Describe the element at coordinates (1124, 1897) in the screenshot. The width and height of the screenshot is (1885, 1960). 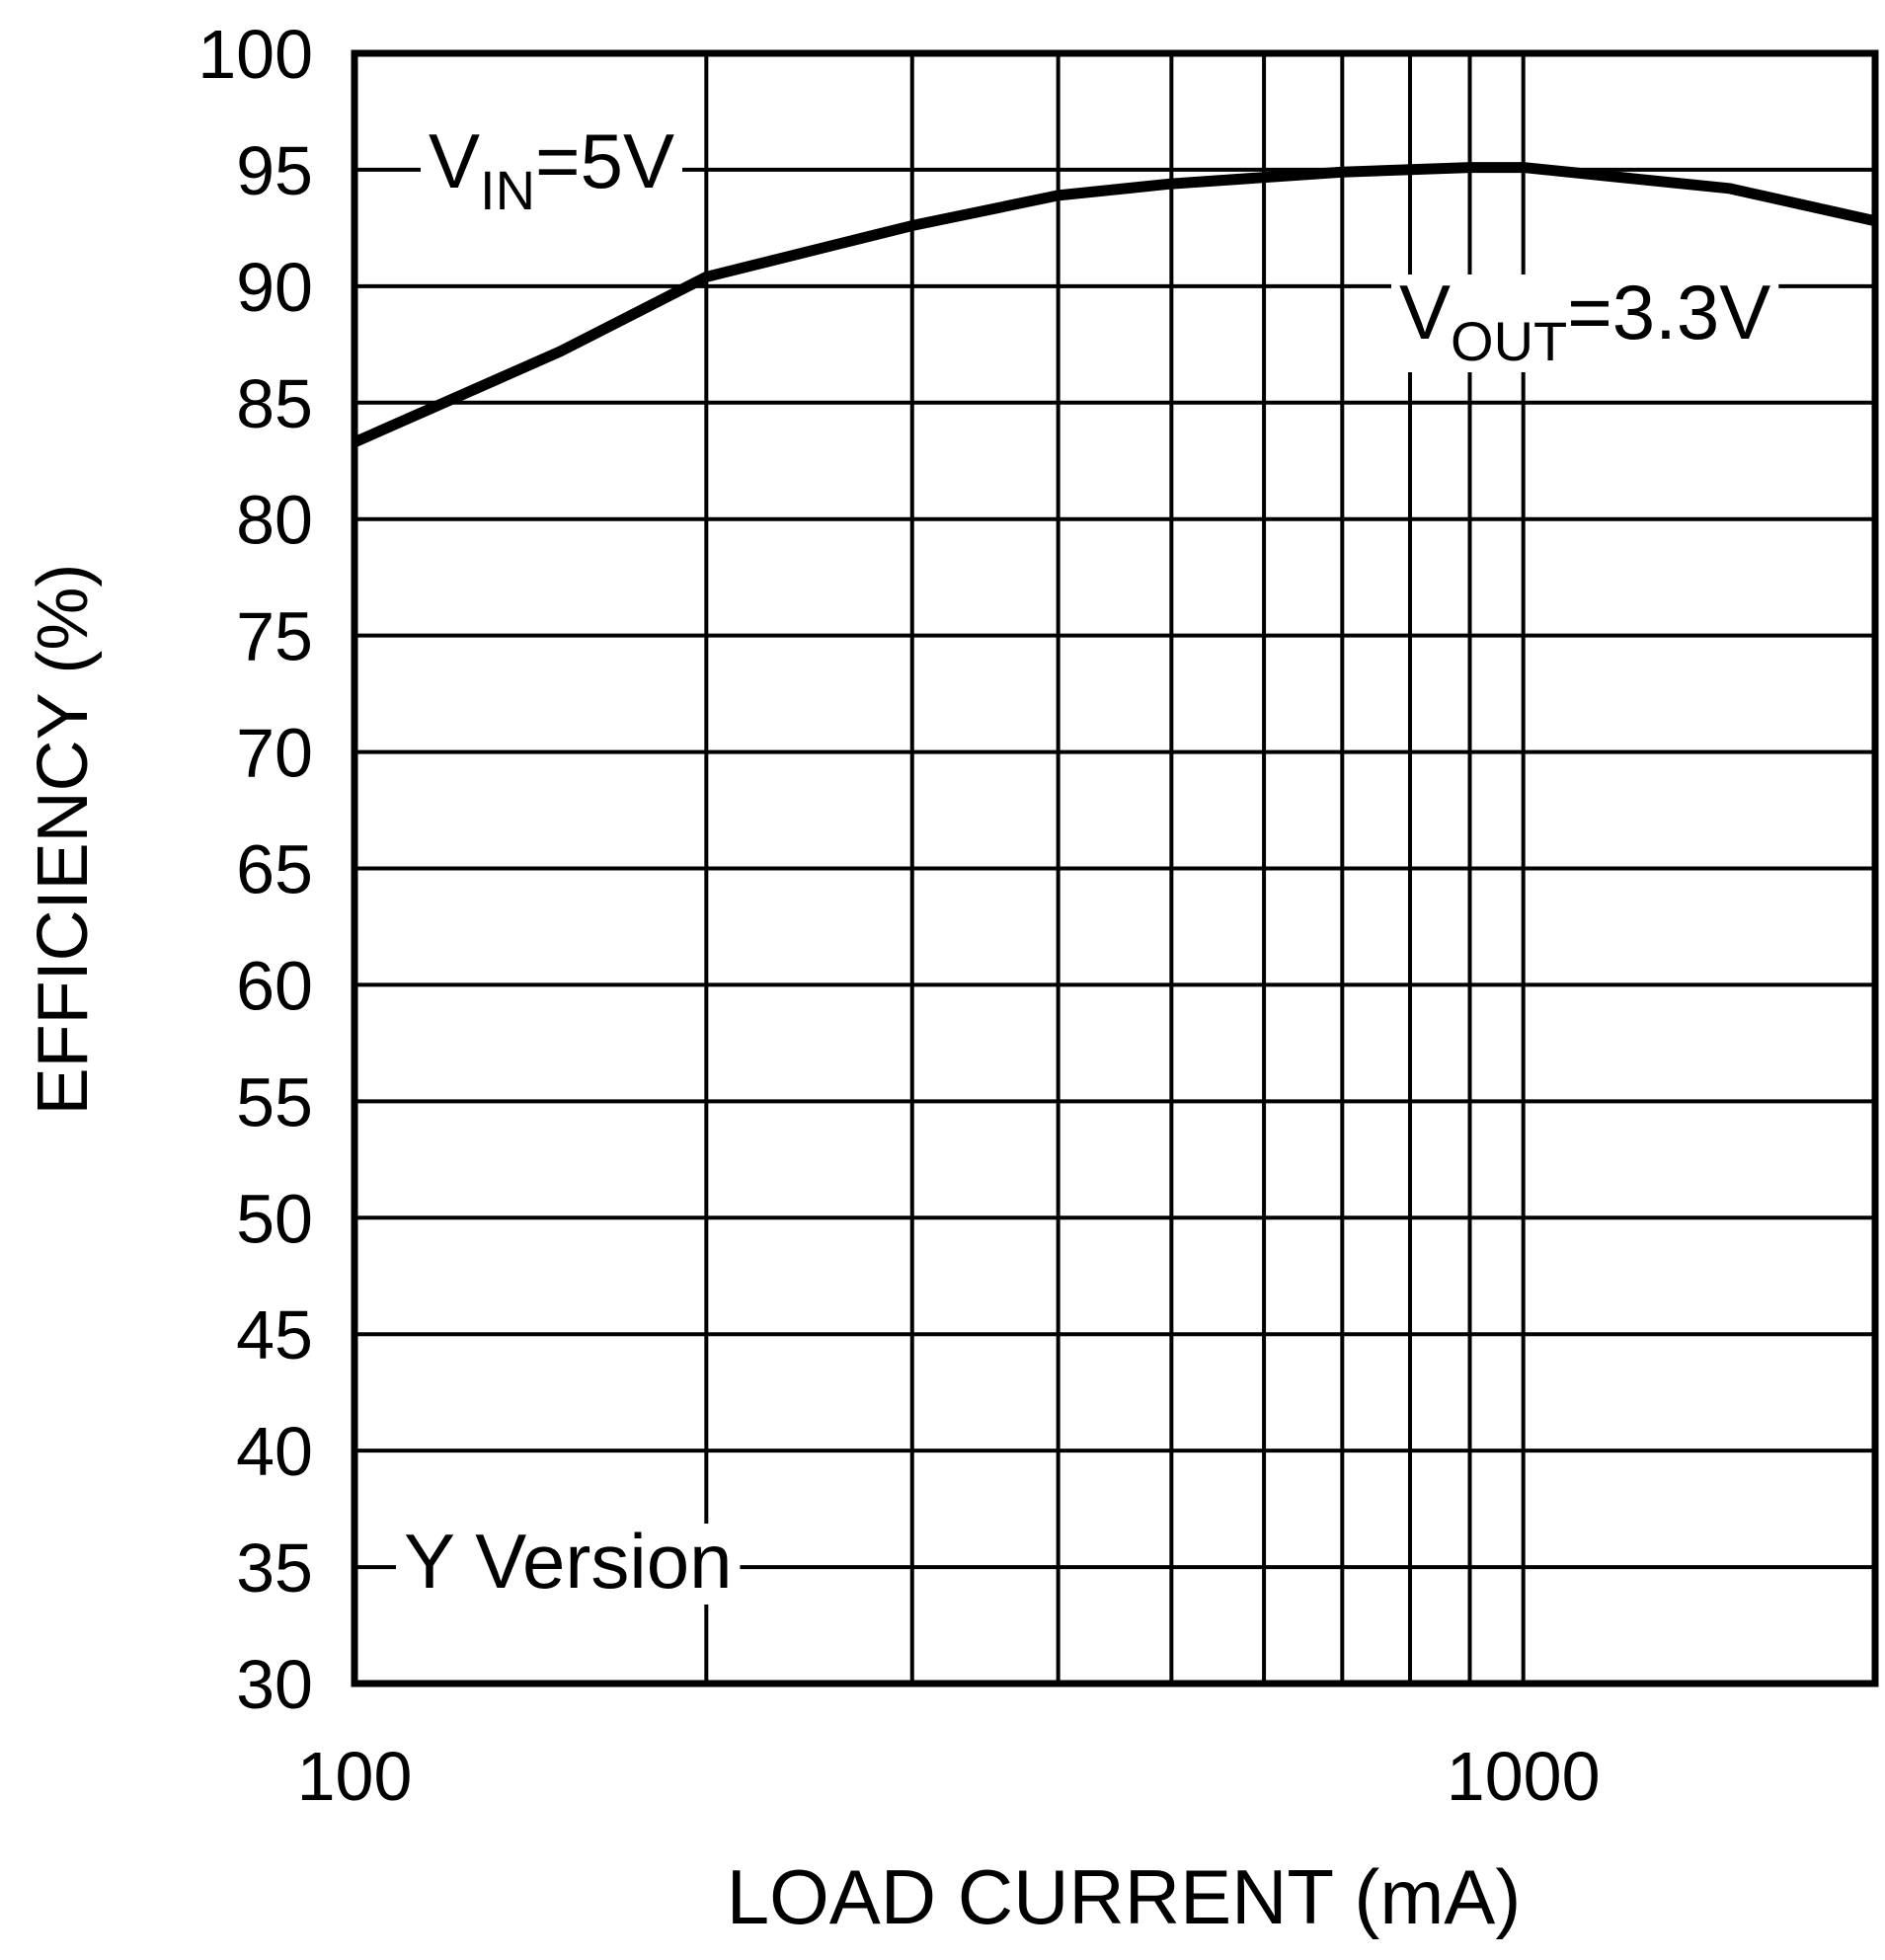
I see `x-axis-label: LOAD CURRENT (mA)` at that location.